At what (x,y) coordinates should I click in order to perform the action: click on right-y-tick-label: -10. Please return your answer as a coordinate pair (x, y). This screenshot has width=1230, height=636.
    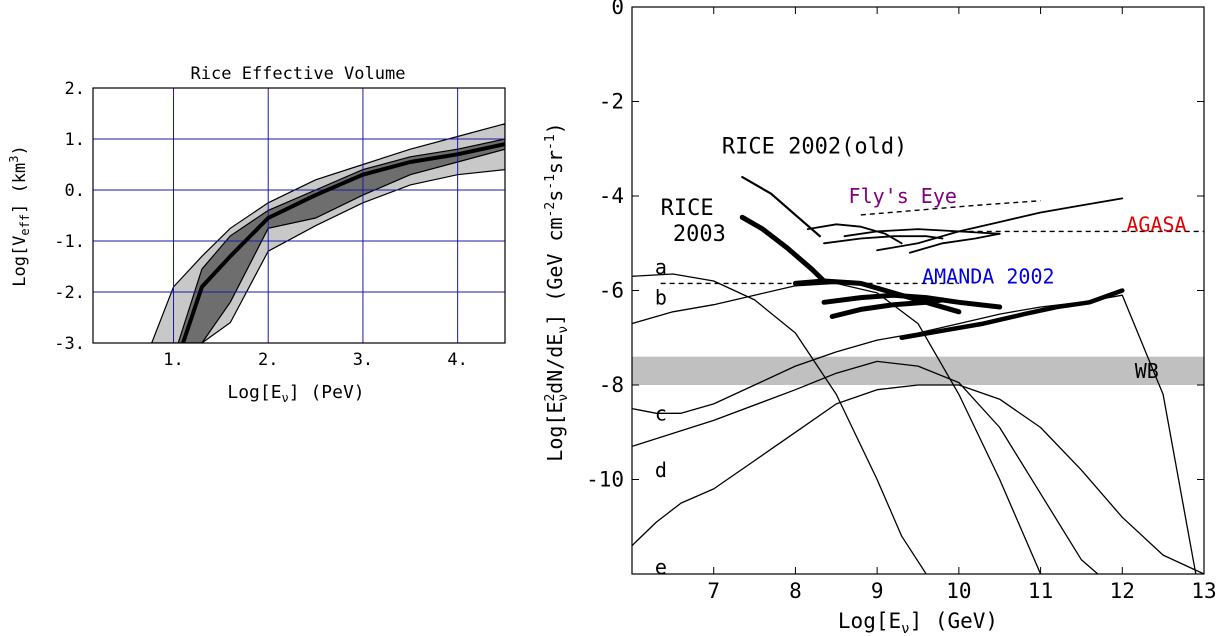
    Looking at the image, I should click on (605, 480).